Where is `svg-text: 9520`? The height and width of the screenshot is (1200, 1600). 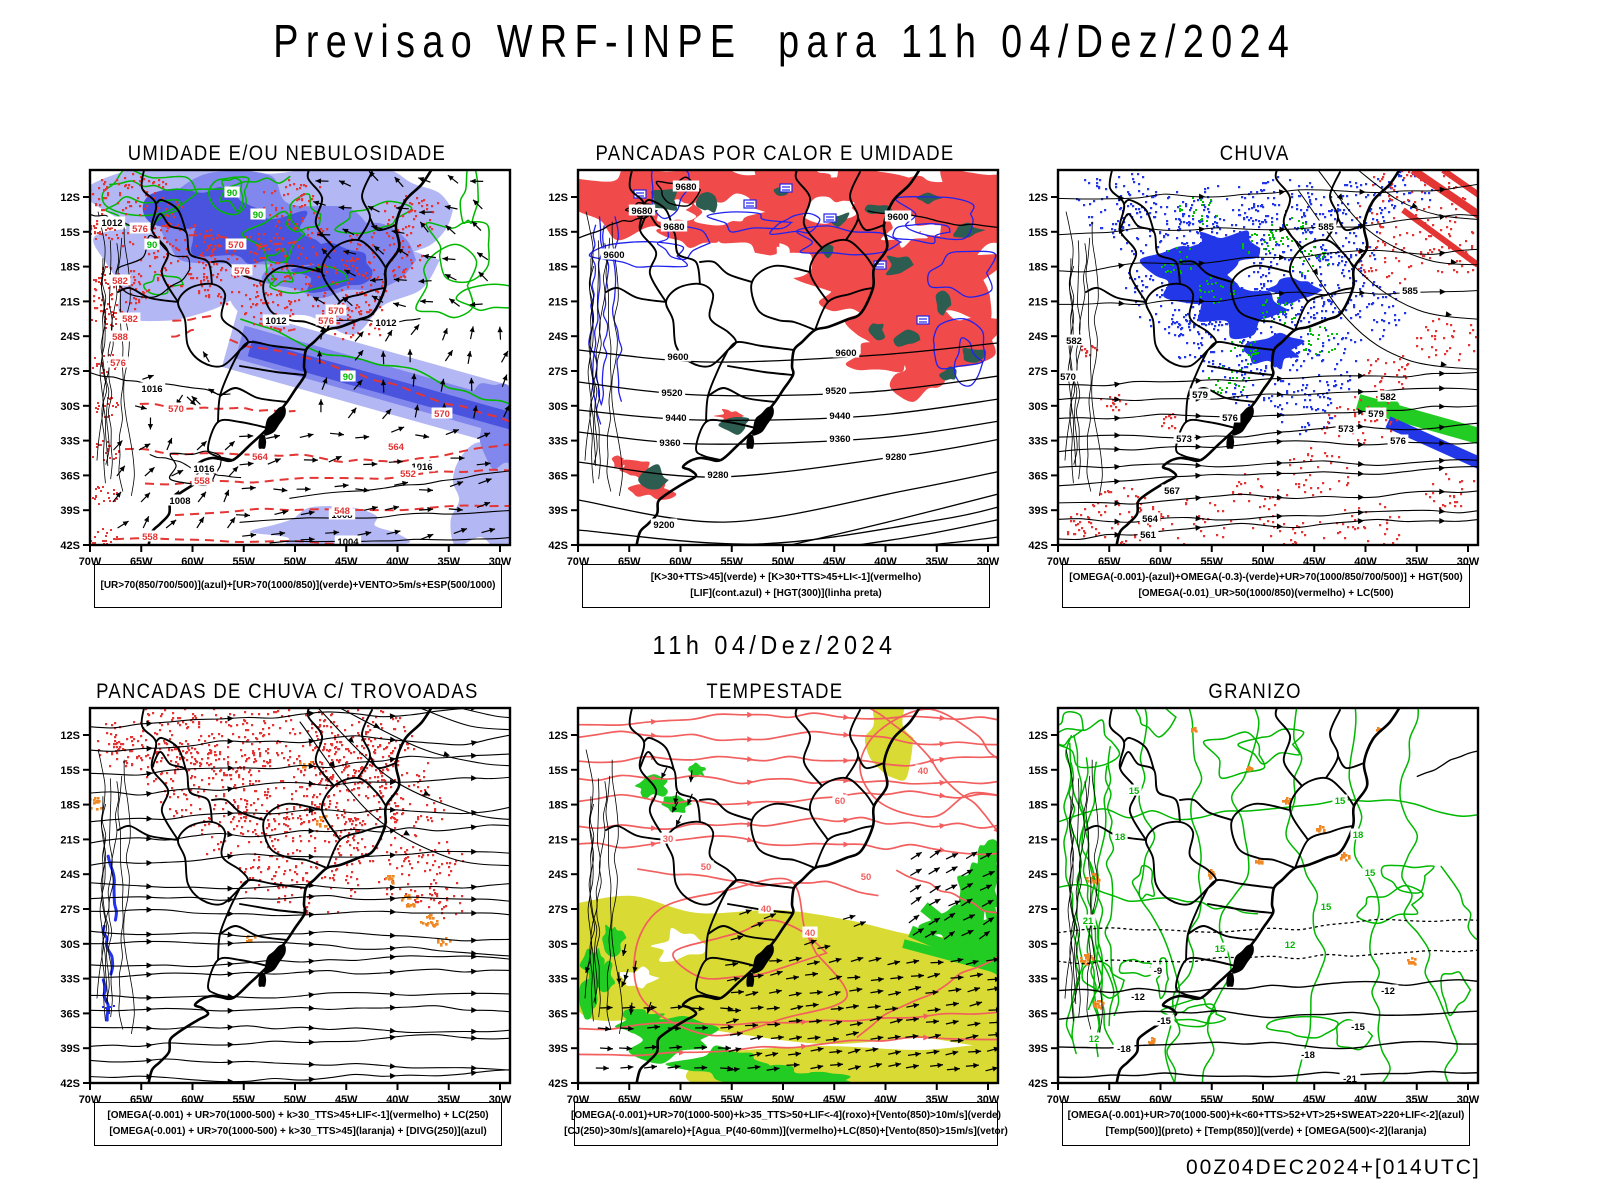 svg-text: 9520 is located at coordinates (671, 393).